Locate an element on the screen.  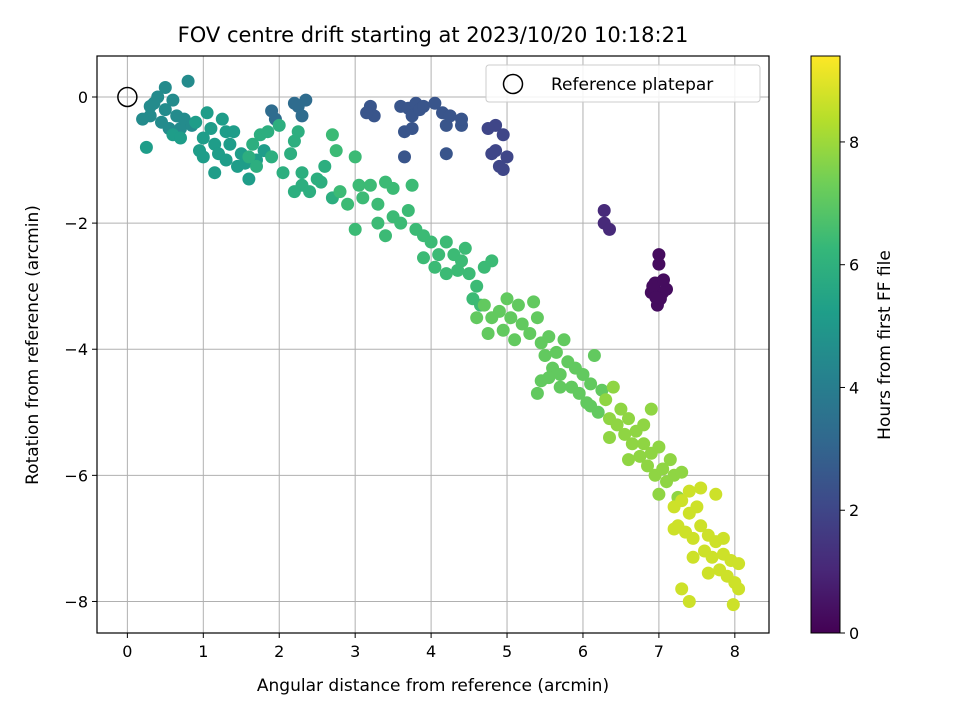
colorbar-tick-label: 8 is located at coordinates (854, 142).